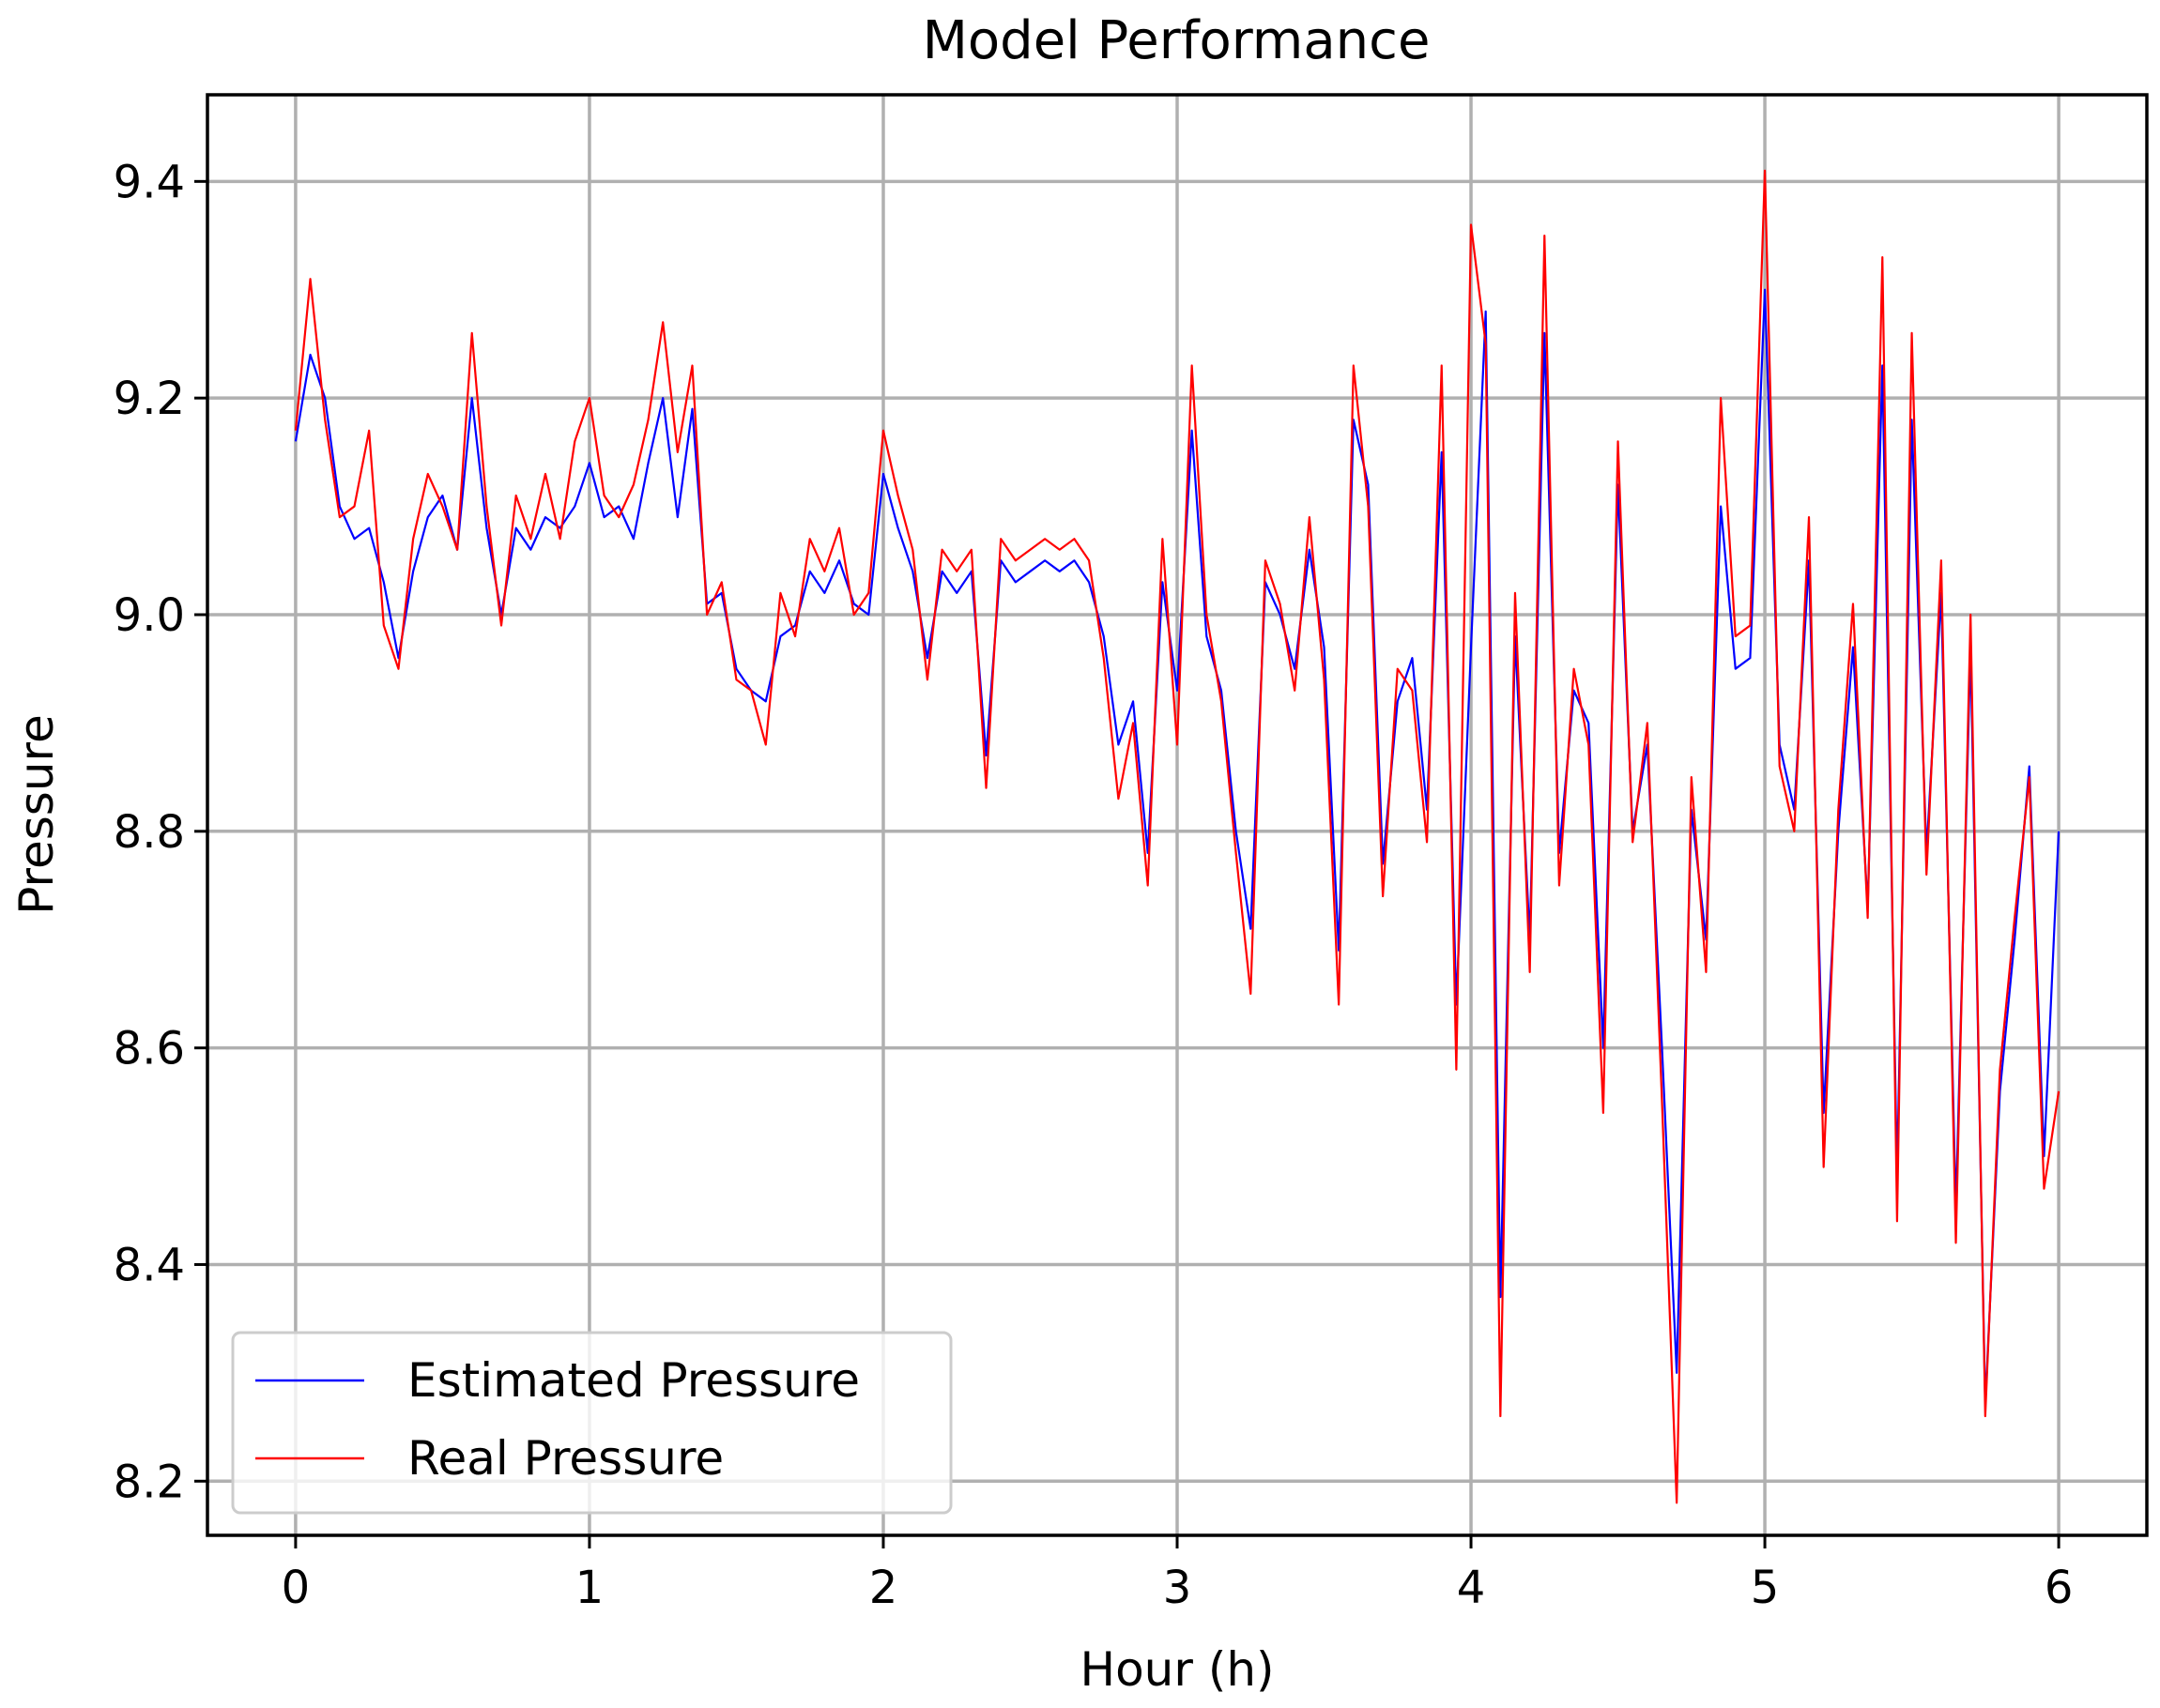  I want to click on y-tick-label: 8.2, so click(150, 1482).